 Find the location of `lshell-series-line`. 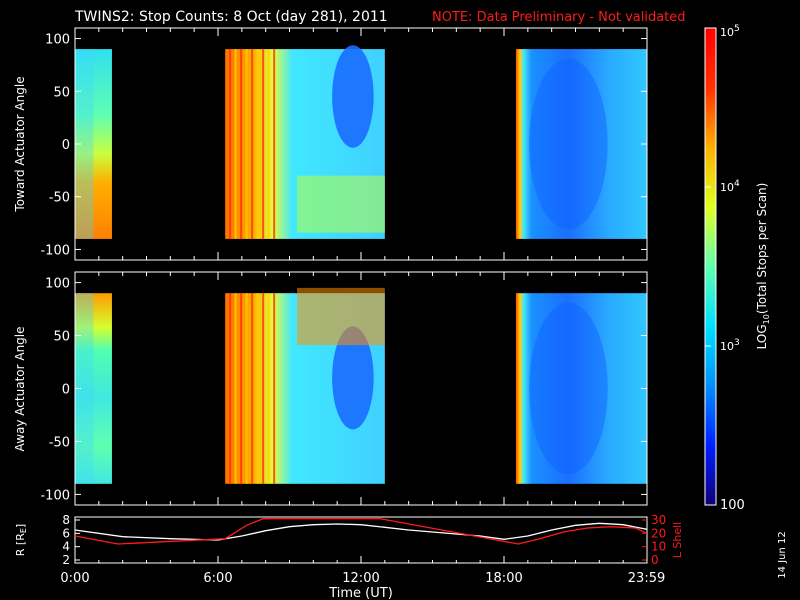

lshell-series-line is located at coordinates (361, 531).